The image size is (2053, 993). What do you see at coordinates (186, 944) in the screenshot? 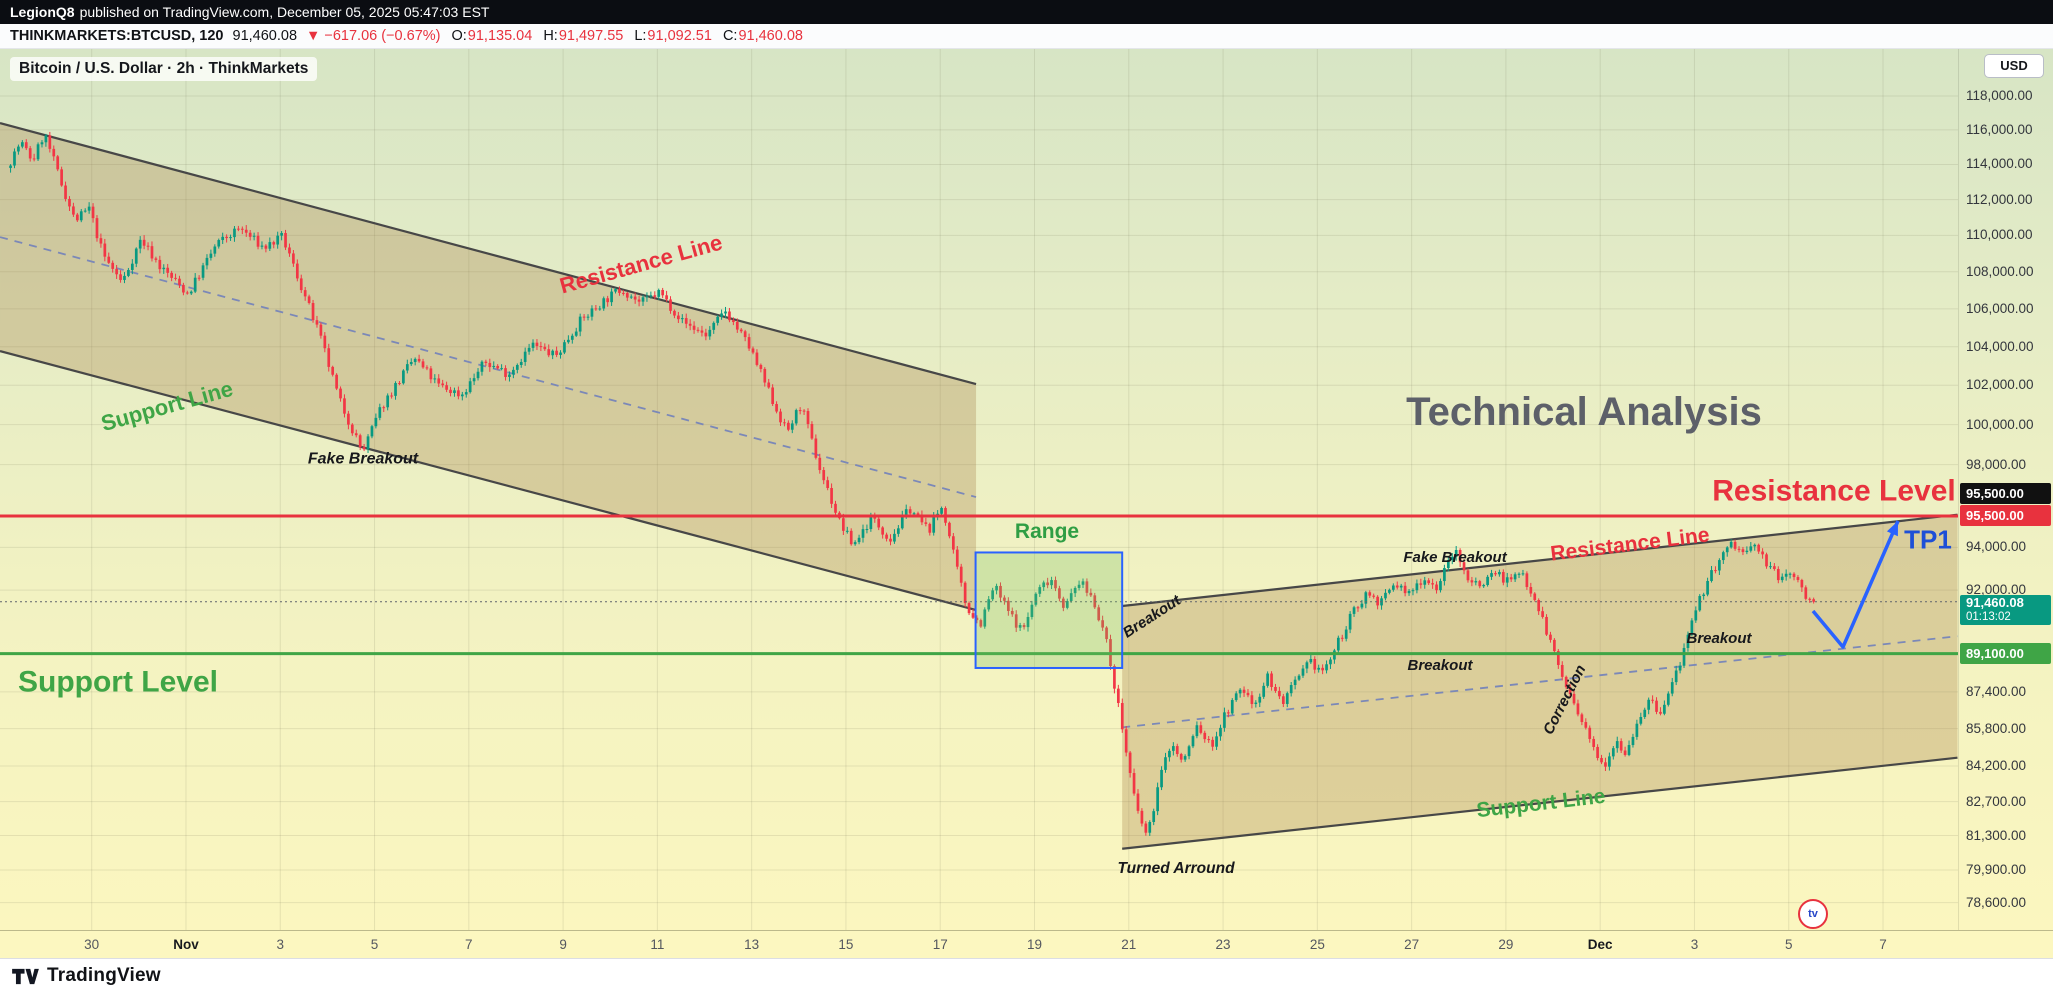
I see `time-axis-label: Nov` at bounding box center [186, 944].